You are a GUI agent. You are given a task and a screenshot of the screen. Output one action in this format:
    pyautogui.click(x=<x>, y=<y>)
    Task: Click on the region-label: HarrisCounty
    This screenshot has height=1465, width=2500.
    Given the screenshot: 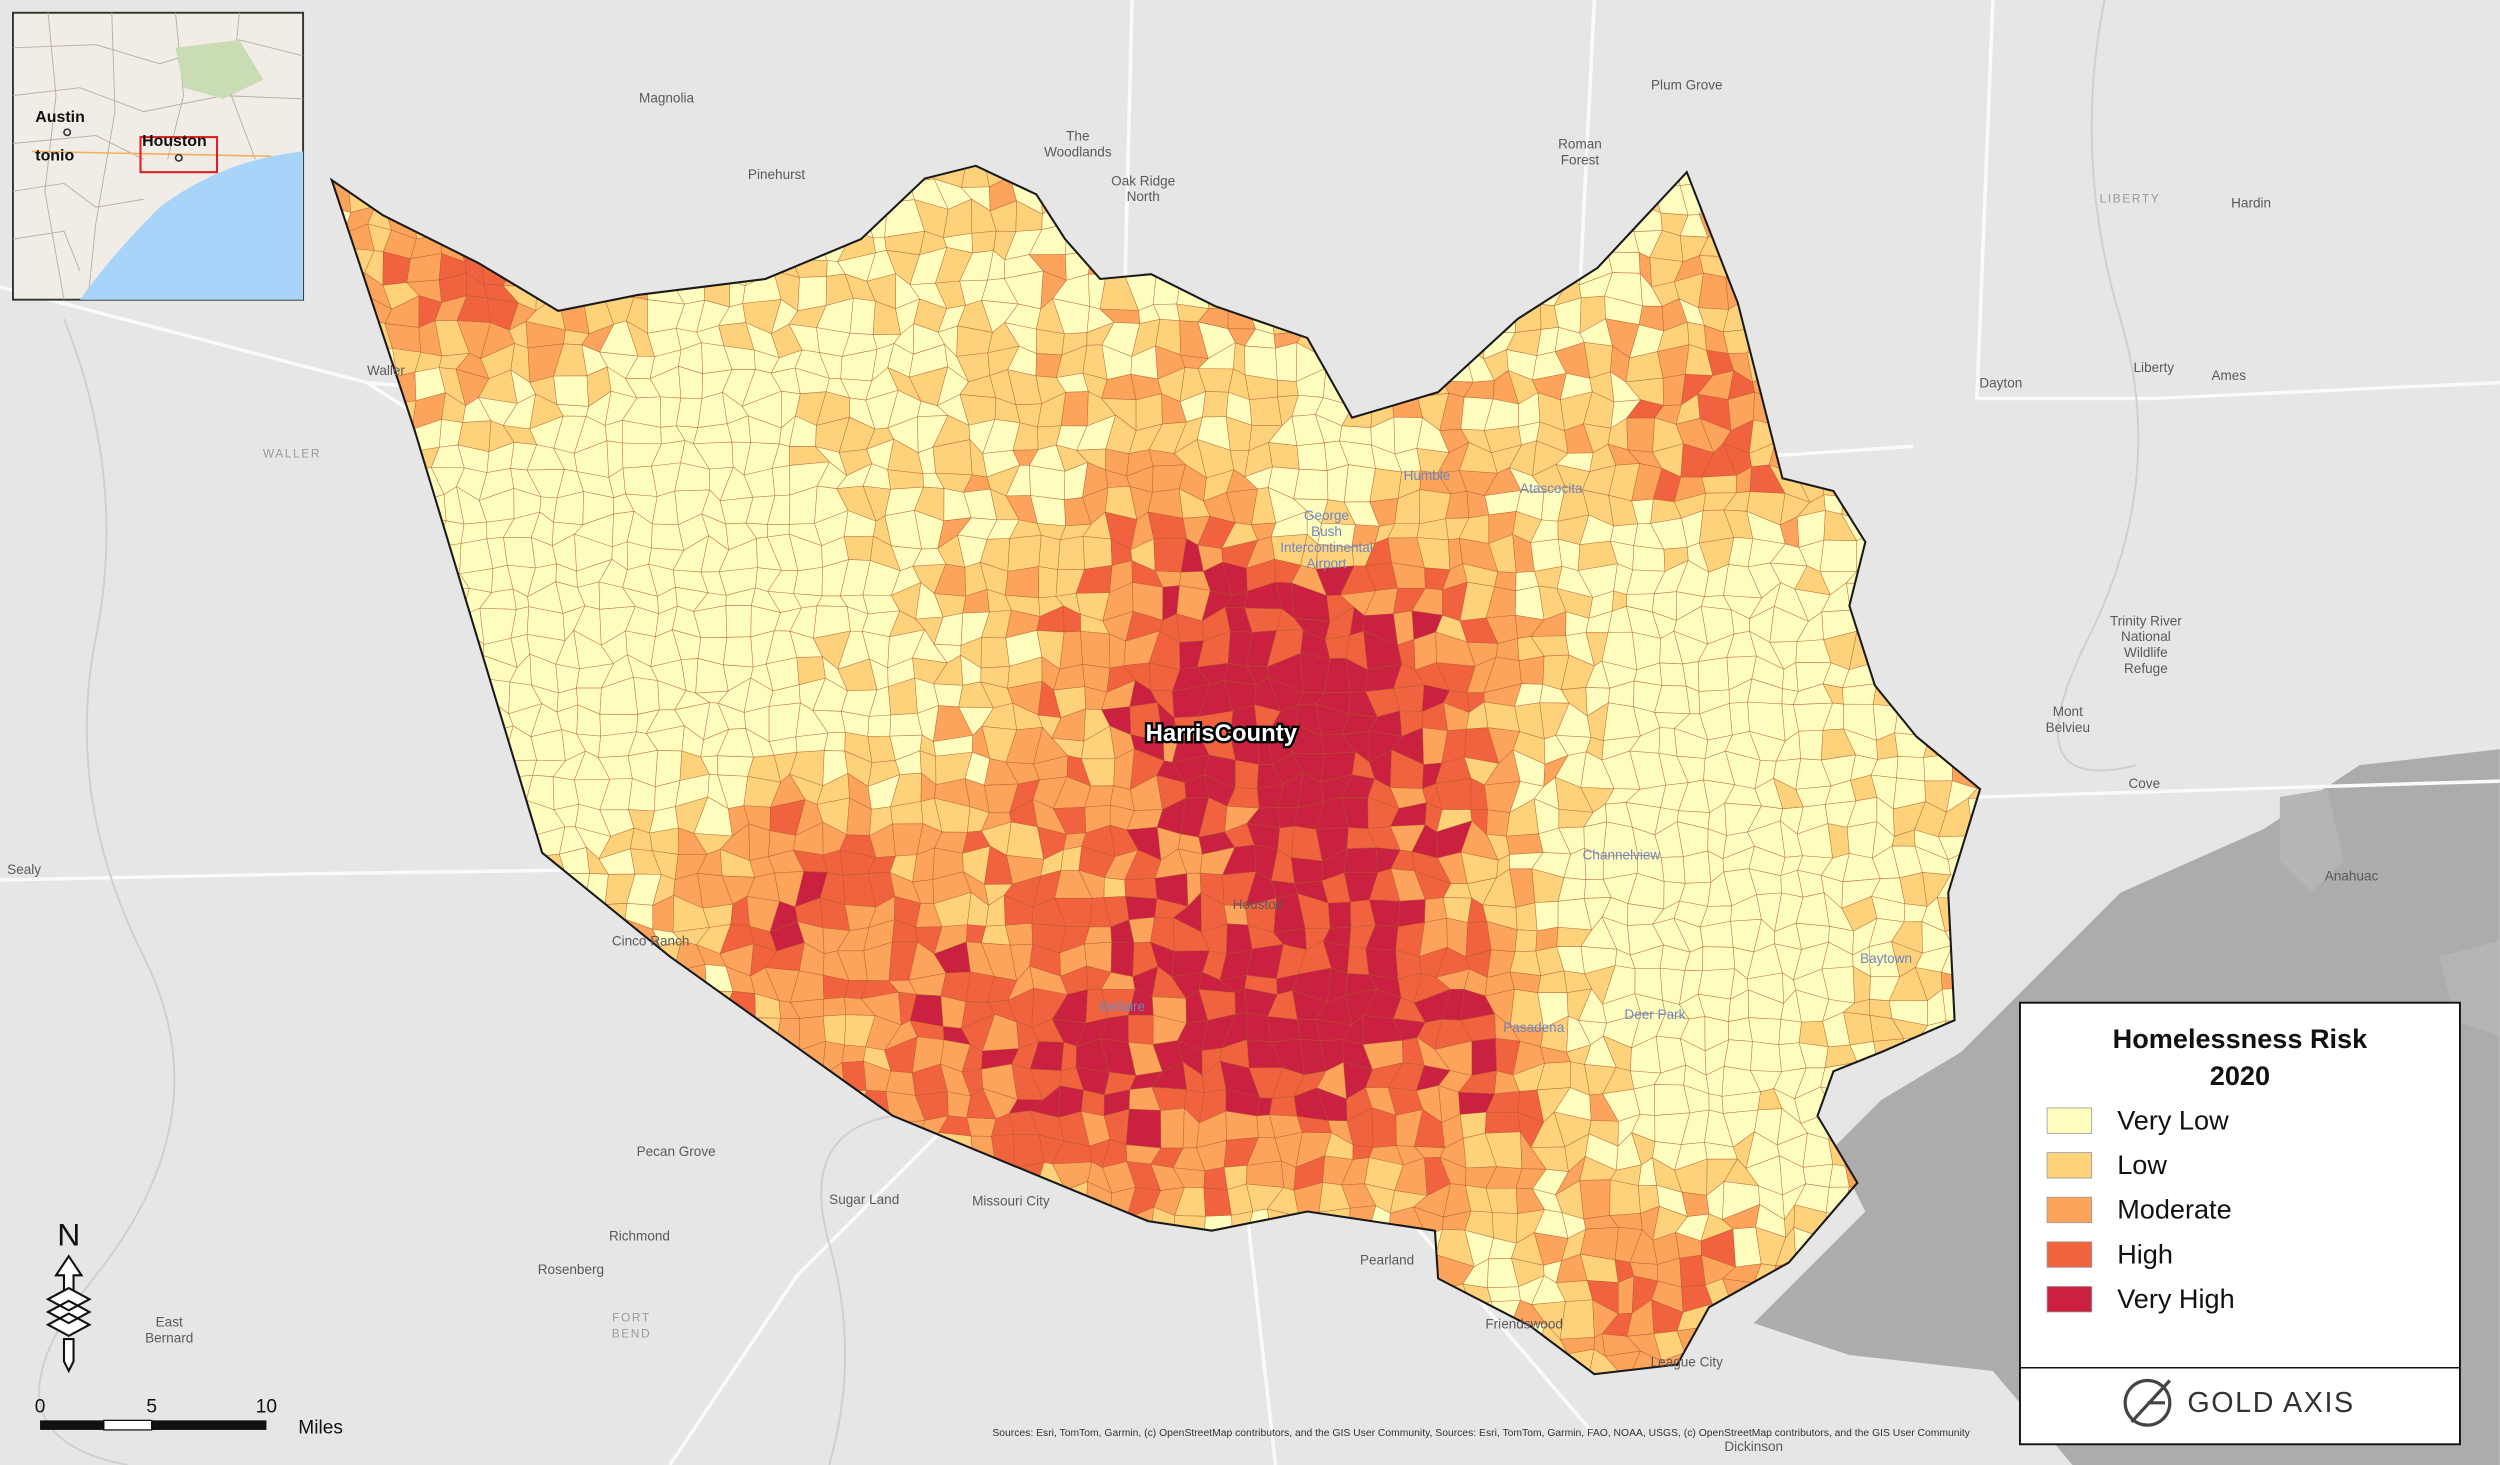 What is the action you would take?
    pyautogui.click(x=1222, y=733)
    